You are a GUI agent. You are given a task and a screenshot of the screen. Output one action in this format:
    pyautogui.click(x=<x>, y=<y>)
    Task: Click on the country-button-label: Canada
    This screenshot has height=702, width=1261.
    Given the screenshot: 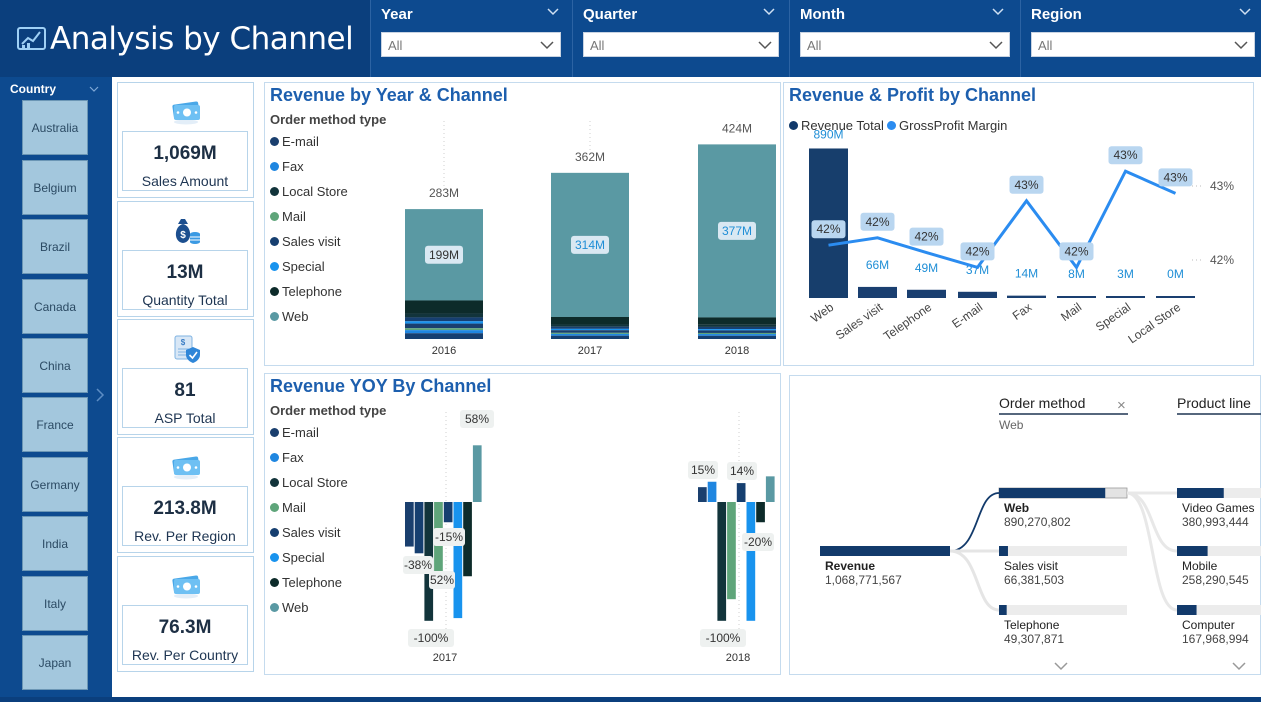 What is the action you would take?
    pyautogui.click(x=55, y=306)
    